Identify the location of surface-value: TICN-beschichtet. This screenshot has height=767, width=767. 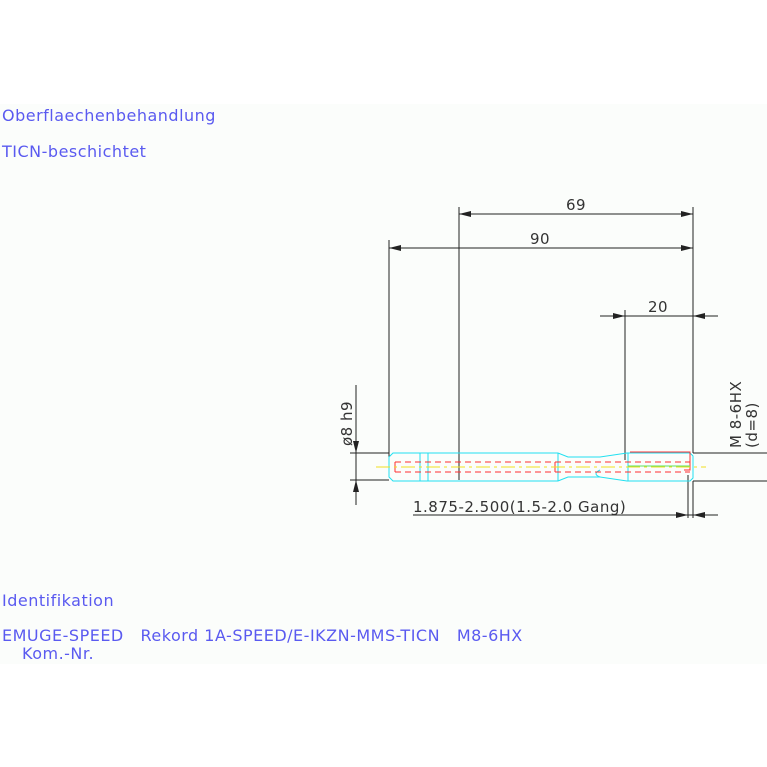
(73, 151).